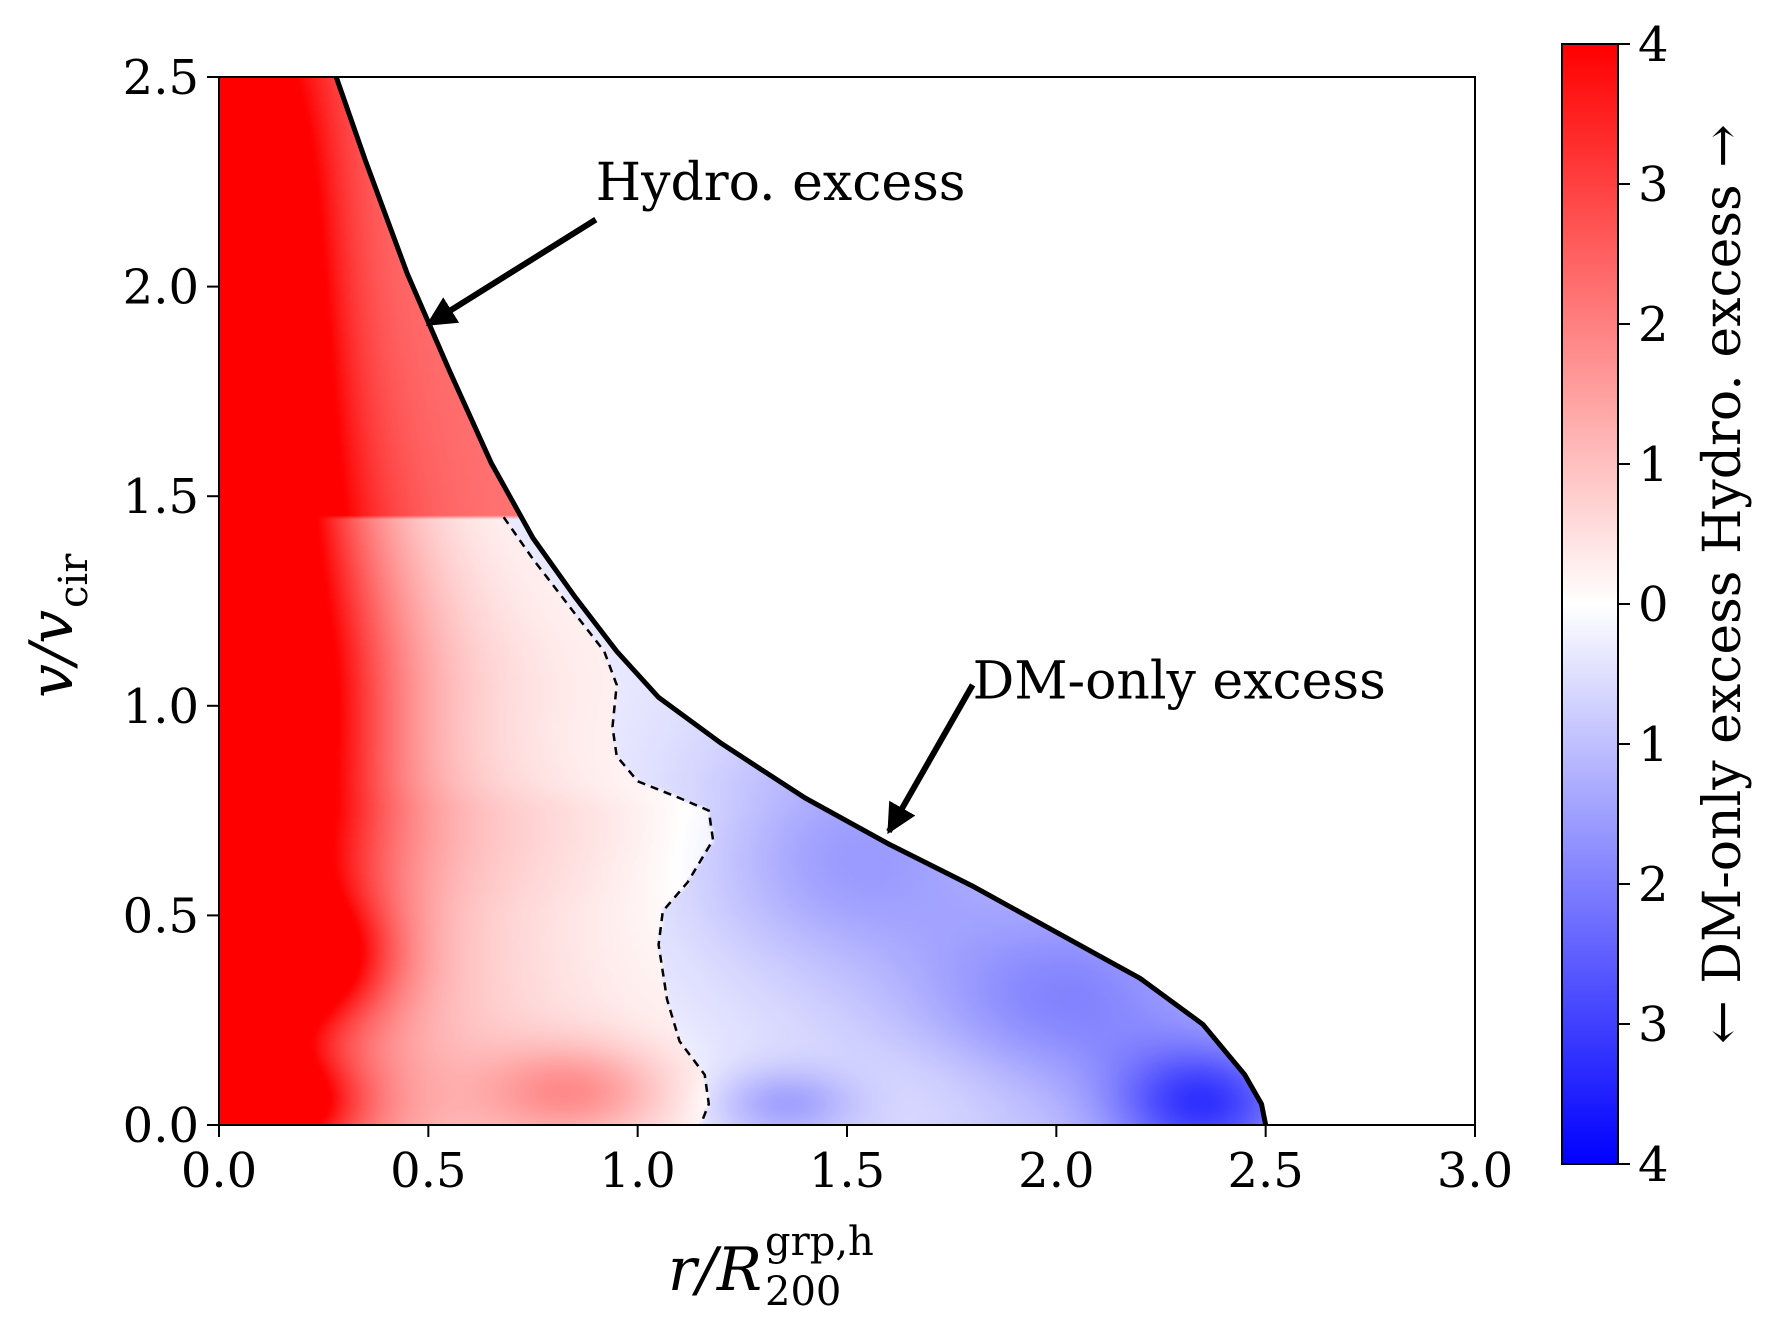  What do you see at coordinates (1179, 682) in the screenshot?
I see `dm-only-excess-label: DM-only excess` at bounding box center [1179, 682].